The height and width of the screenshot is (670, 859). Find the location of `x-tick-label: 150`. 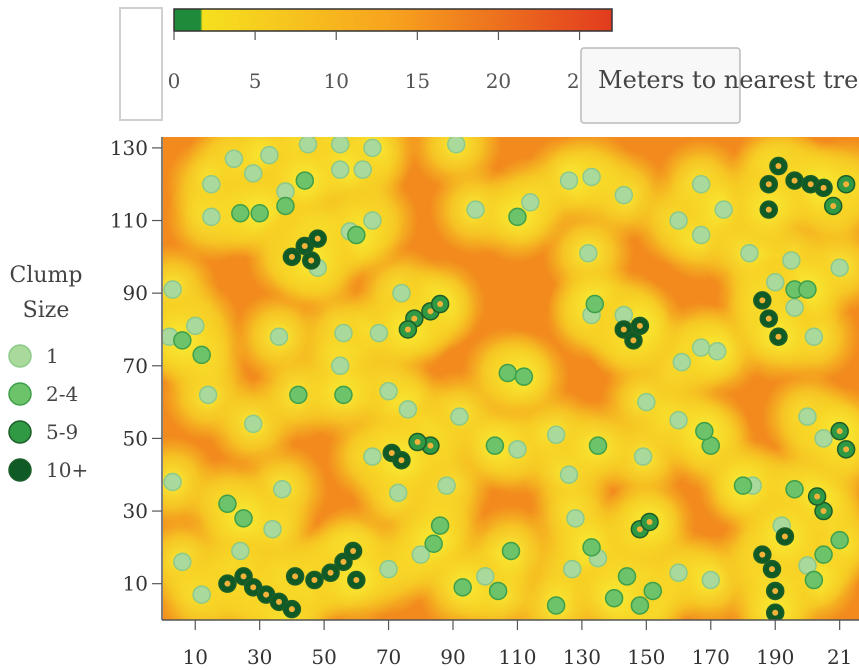

x-tick-label: 150 is located at coordinates (646, 657).